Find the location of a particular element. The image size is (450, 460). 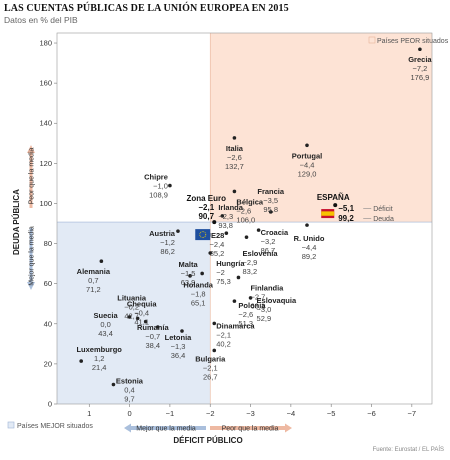

point-name: Bulgaria is located at coordinates (210, 358).